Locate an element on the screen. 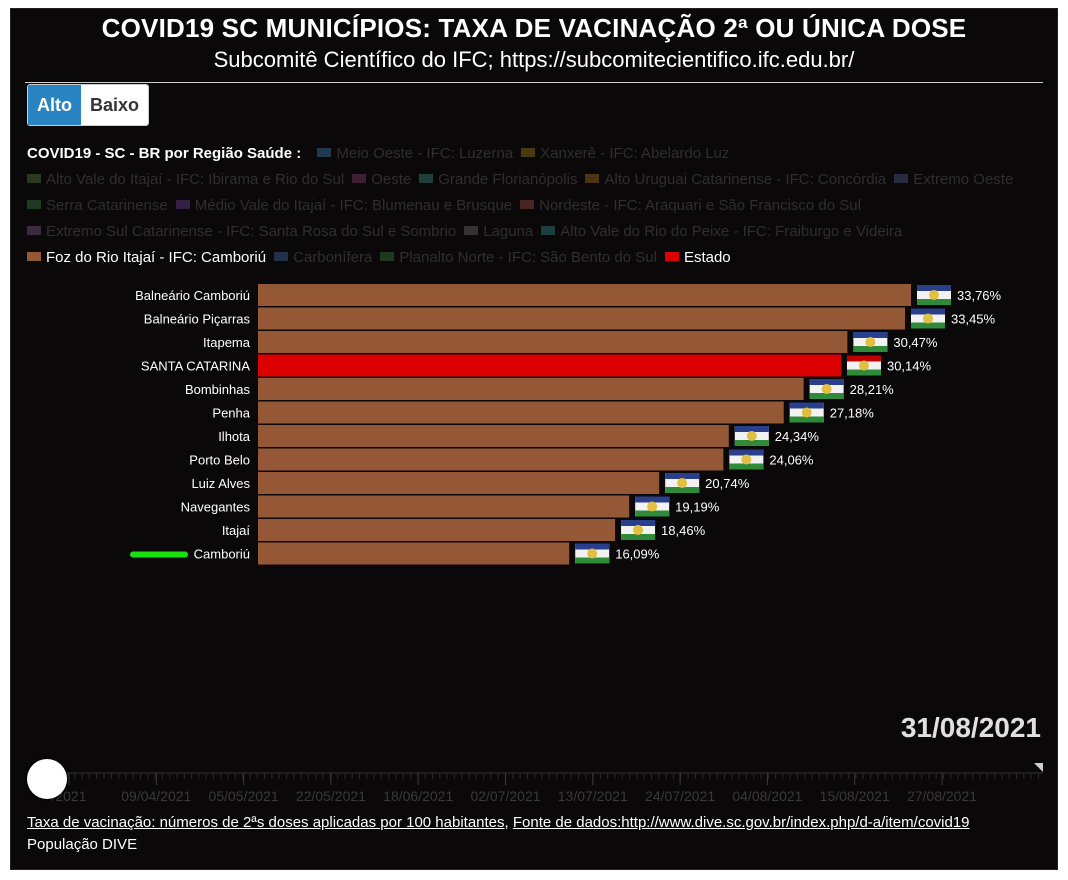 The image size is (1068, 880). legend-item: Extremo Oeste is located at coordinates (953, 180).